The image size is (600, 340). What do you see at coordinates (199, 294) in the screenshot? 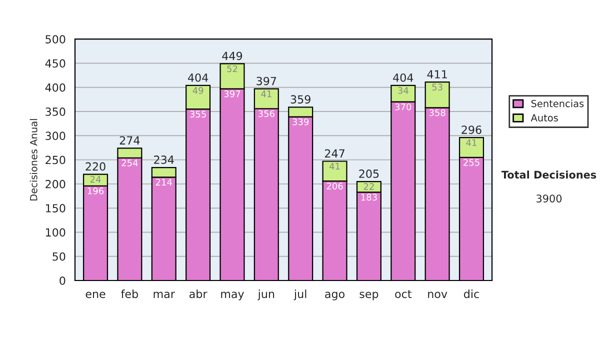
I see `x-tick-label: abr` at bounding box center [199, 294].